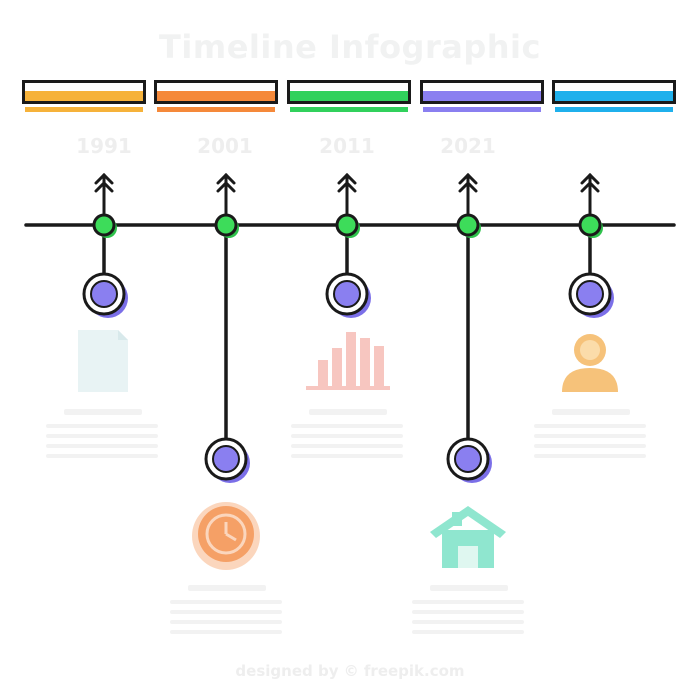  I want to click on bar-chart-icon, so click(348, 361).